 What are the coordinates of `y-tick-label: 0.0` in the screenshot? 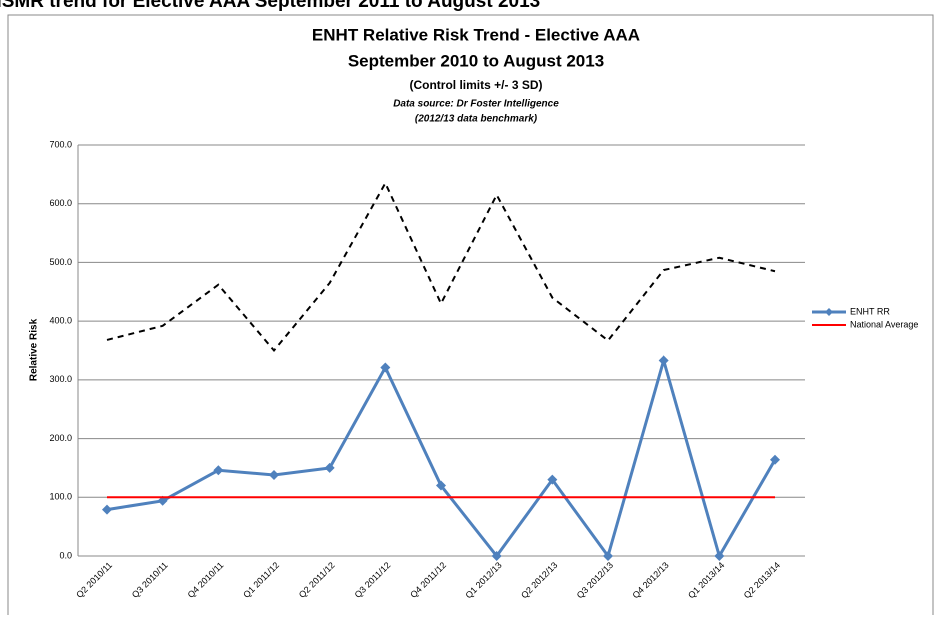 It's located at (65, 555).